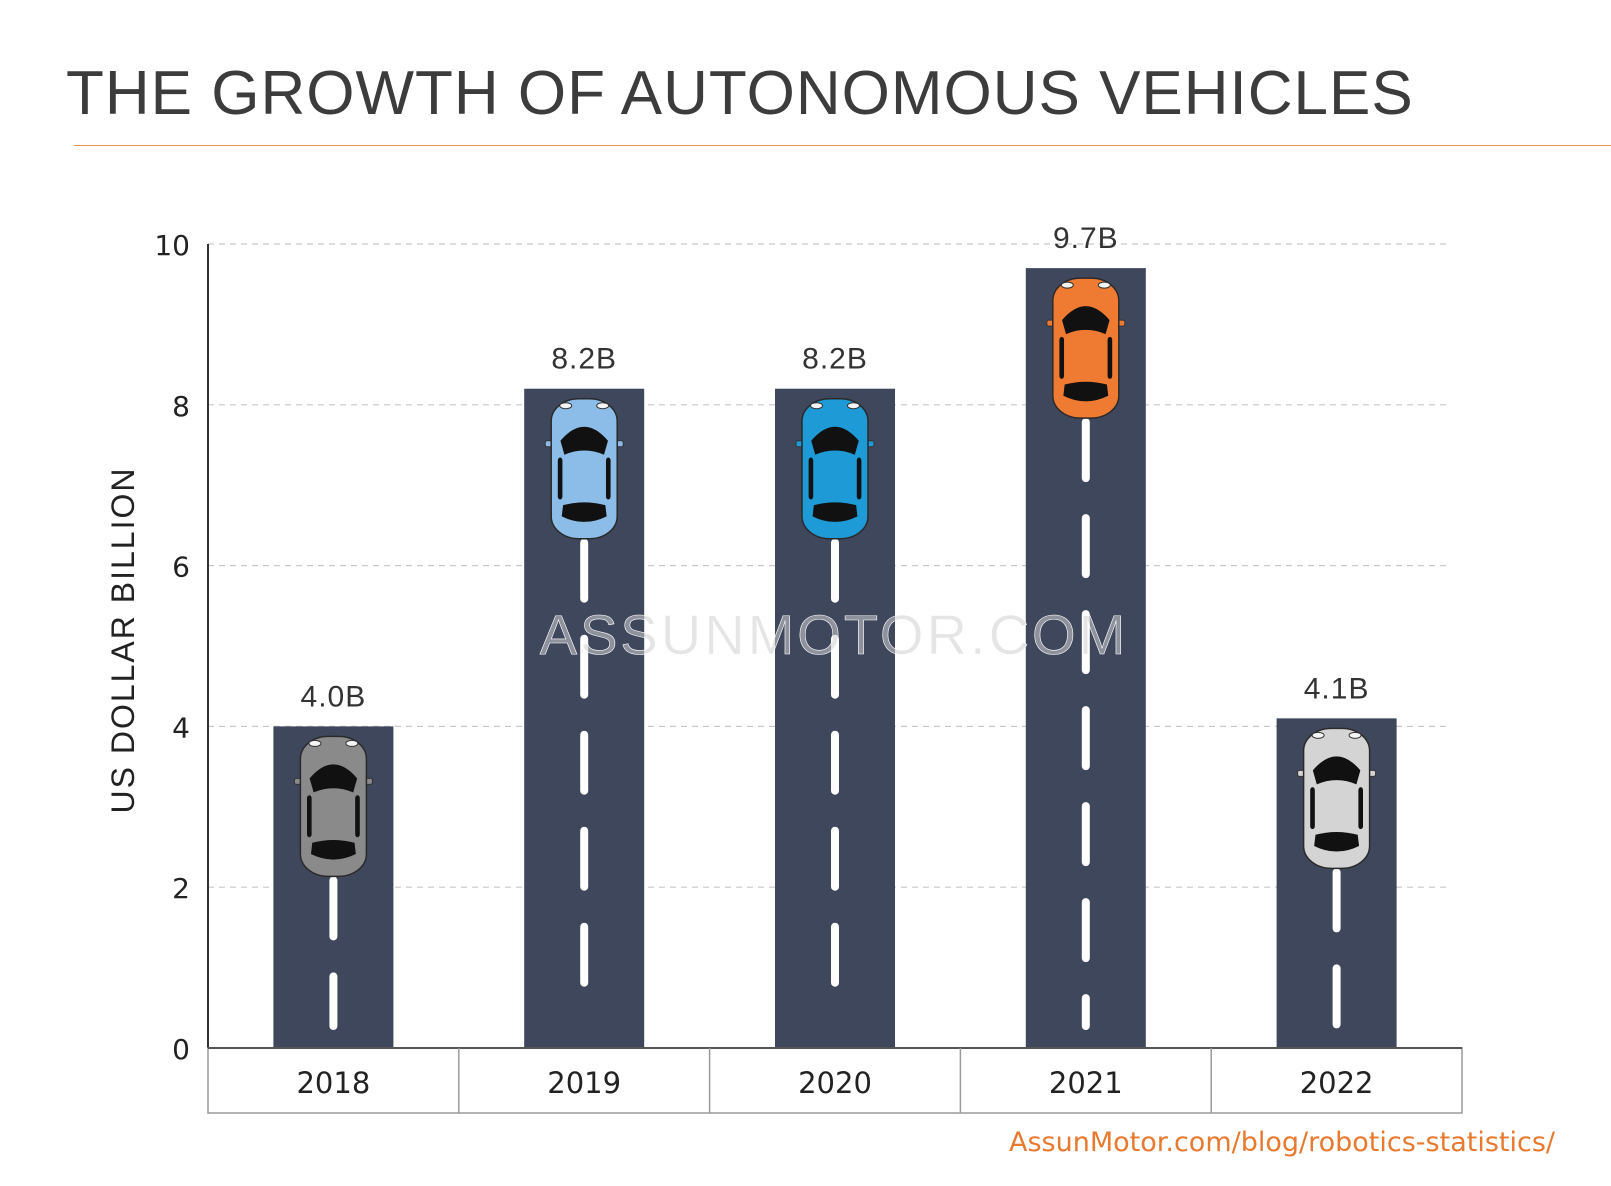 The height and width of the screenshot is (1186, 1611). Describe the element at coordinates (842, 145) in the screenshot. I see `title-divider` at that location.